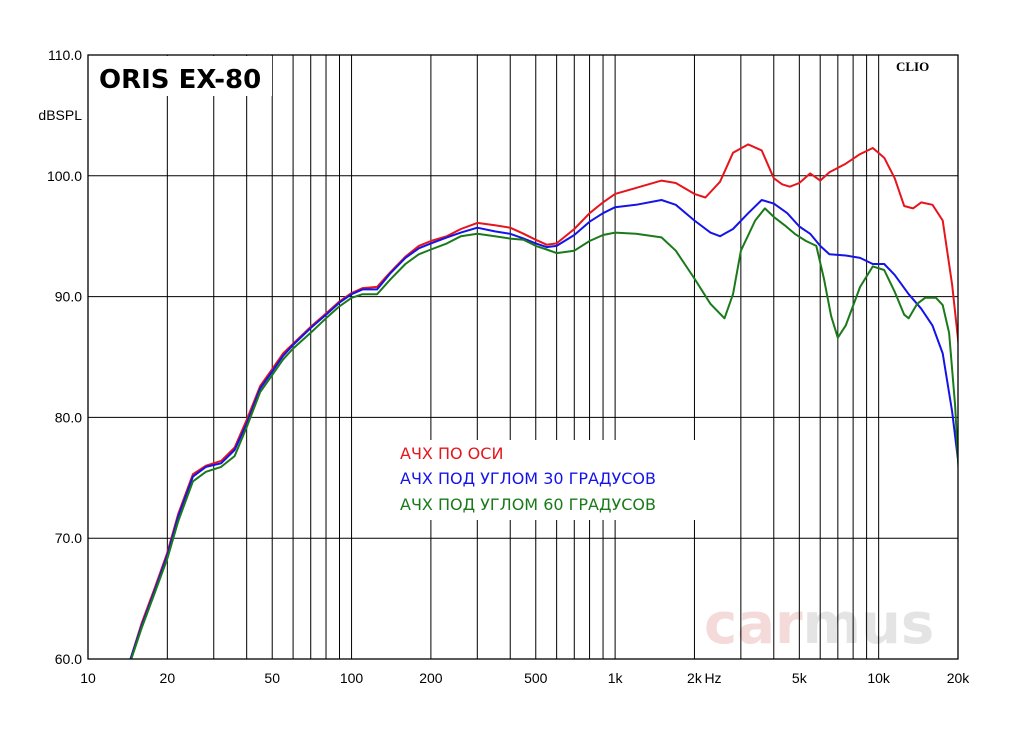 The width and height of the screenshot is (1024, 730). I want to click on x-tick-label: 500, so click(536, 678).